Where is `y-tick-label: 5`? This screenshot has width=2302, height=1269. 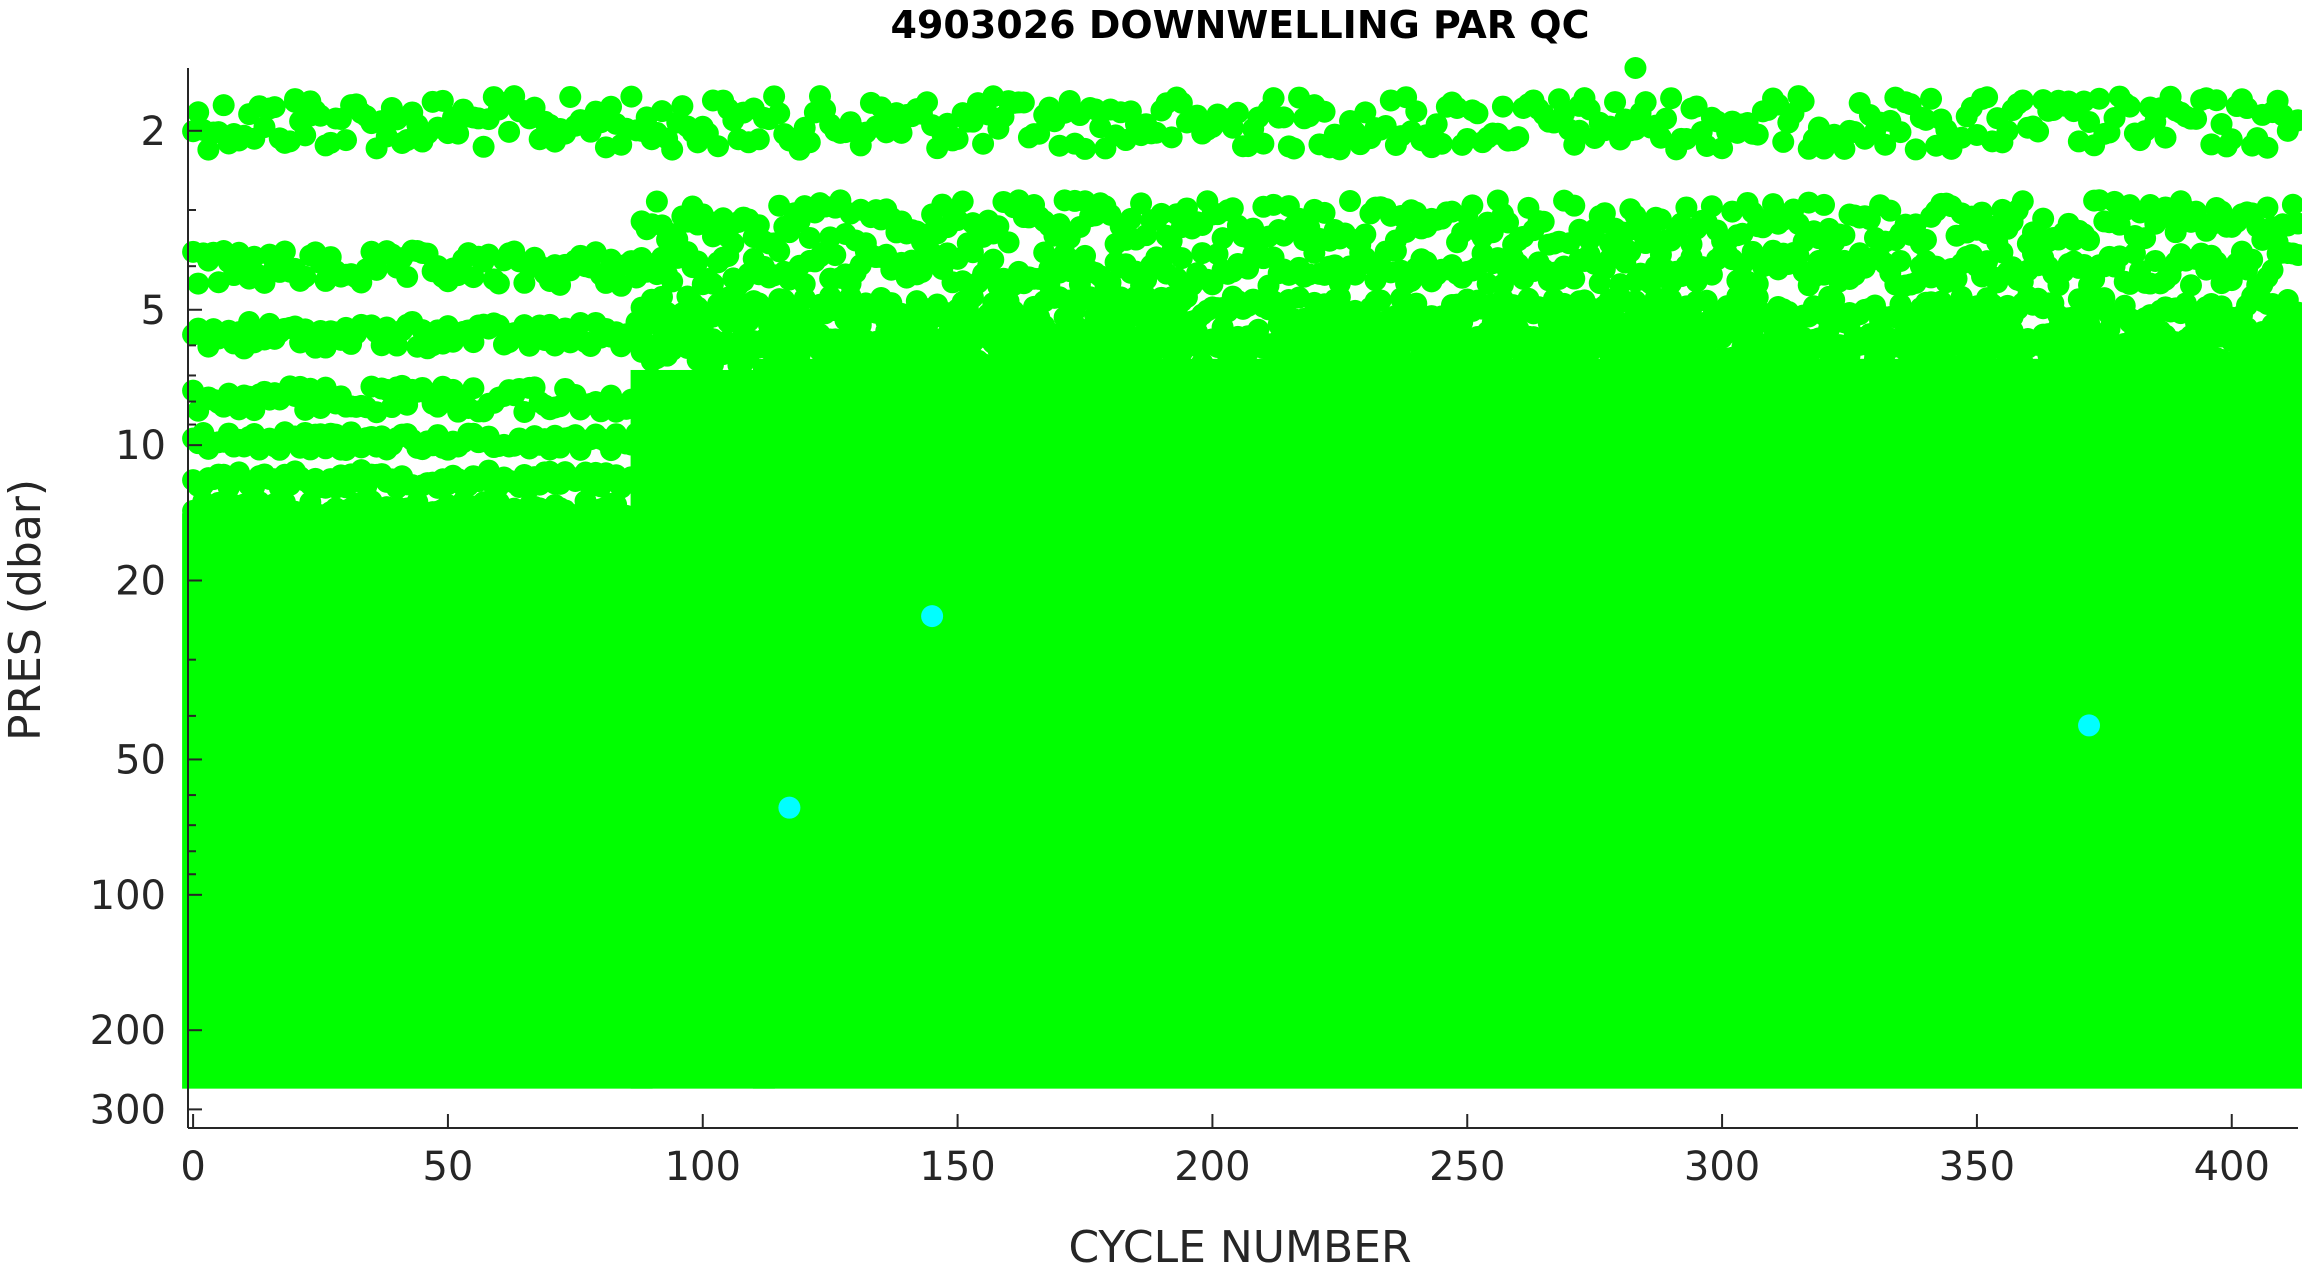 y-tick-label: 5 is located at coordinates (153, 311).